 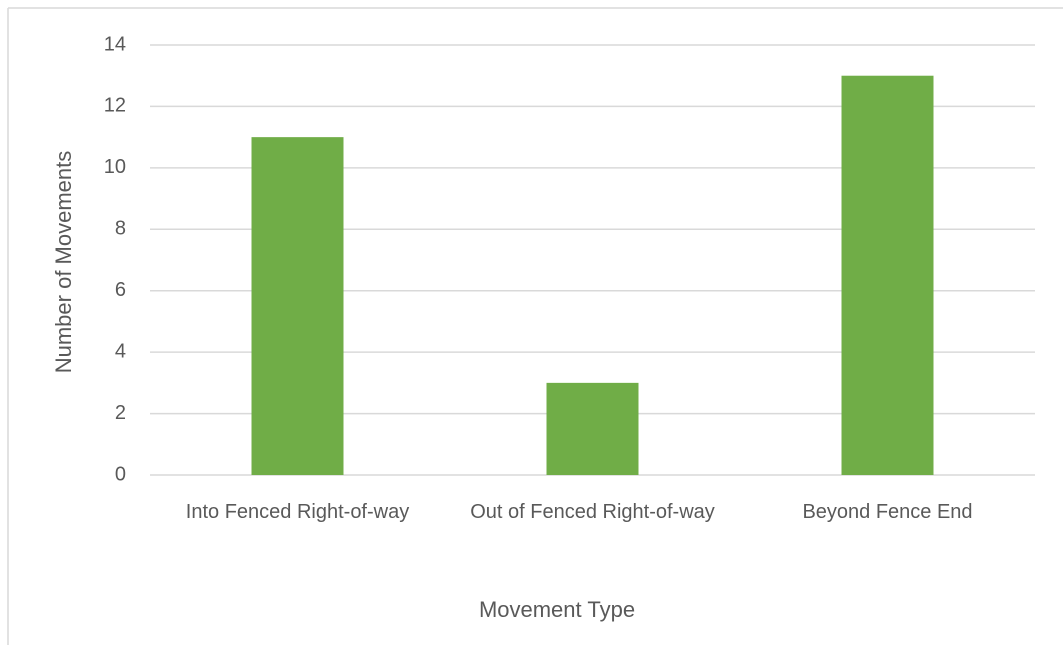 What do you see at coordinates (63, 262) in the screenshot?
I see `y-axis-title: Number of Movements` at bounding box center [63, 262].